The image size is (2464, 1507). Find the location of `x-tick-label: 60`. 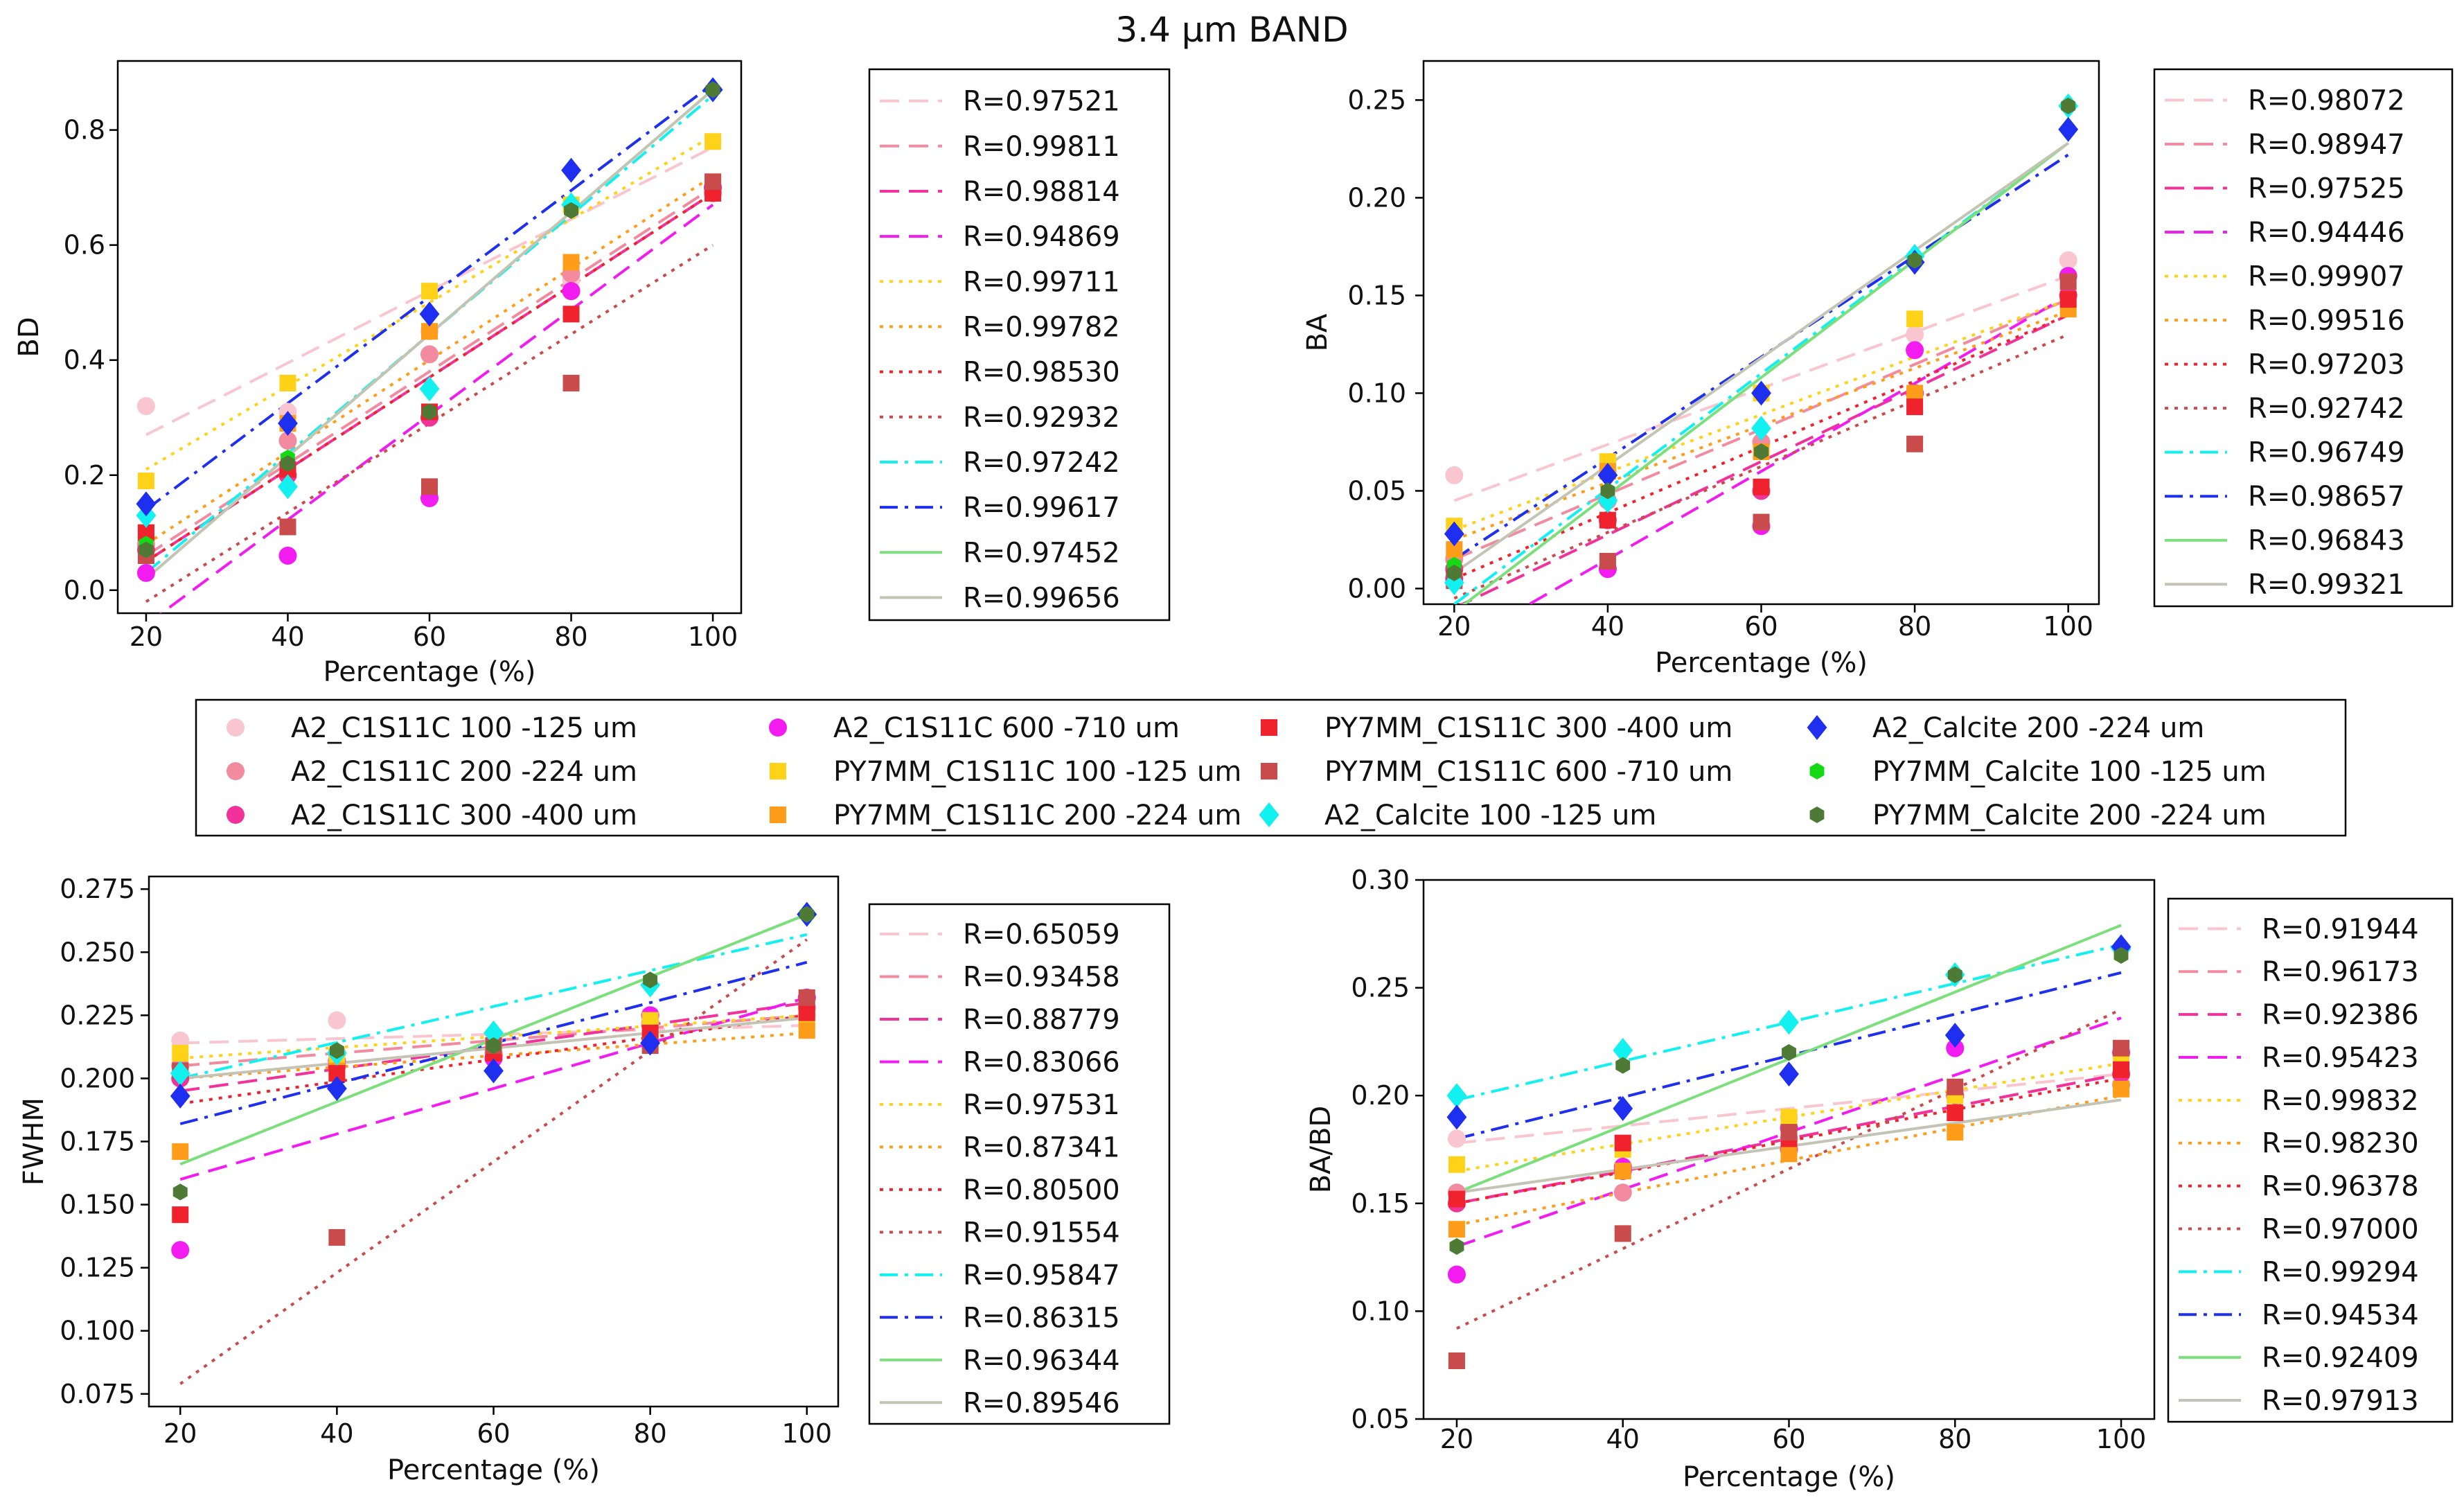

x-tick-label: 60 is located at coordinates (1789, 1439).